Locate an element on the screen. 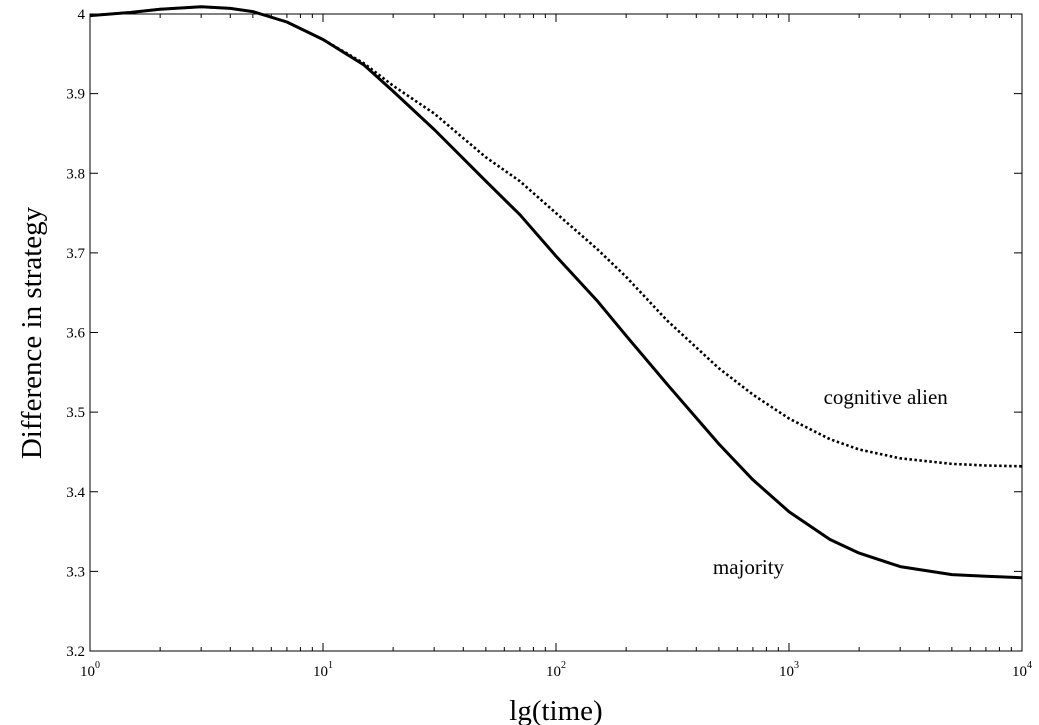 The height and width of the screenshot is (725, 1039). y-tick-label: 3.7 is located at coordinates (75, 254).